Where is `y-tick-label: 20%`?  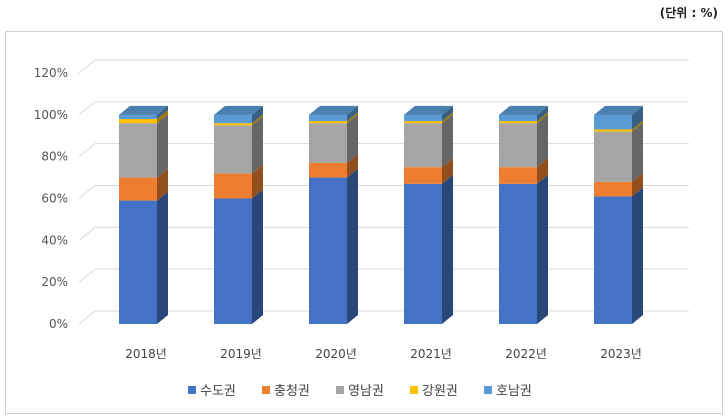 y-tick-label: 20% is located at coordinates (54, 282).